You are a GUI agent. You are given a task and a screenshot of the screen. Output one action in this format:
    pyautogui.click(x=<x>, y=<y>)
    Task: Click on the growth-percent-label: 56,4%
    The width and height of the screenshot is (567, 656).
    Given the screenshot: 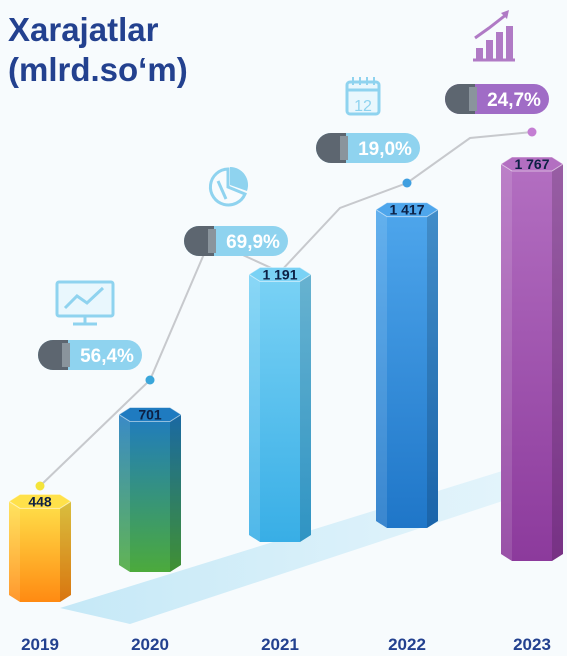 What is the action you would take?
    pyautogui.click(x=107, y=356)
    